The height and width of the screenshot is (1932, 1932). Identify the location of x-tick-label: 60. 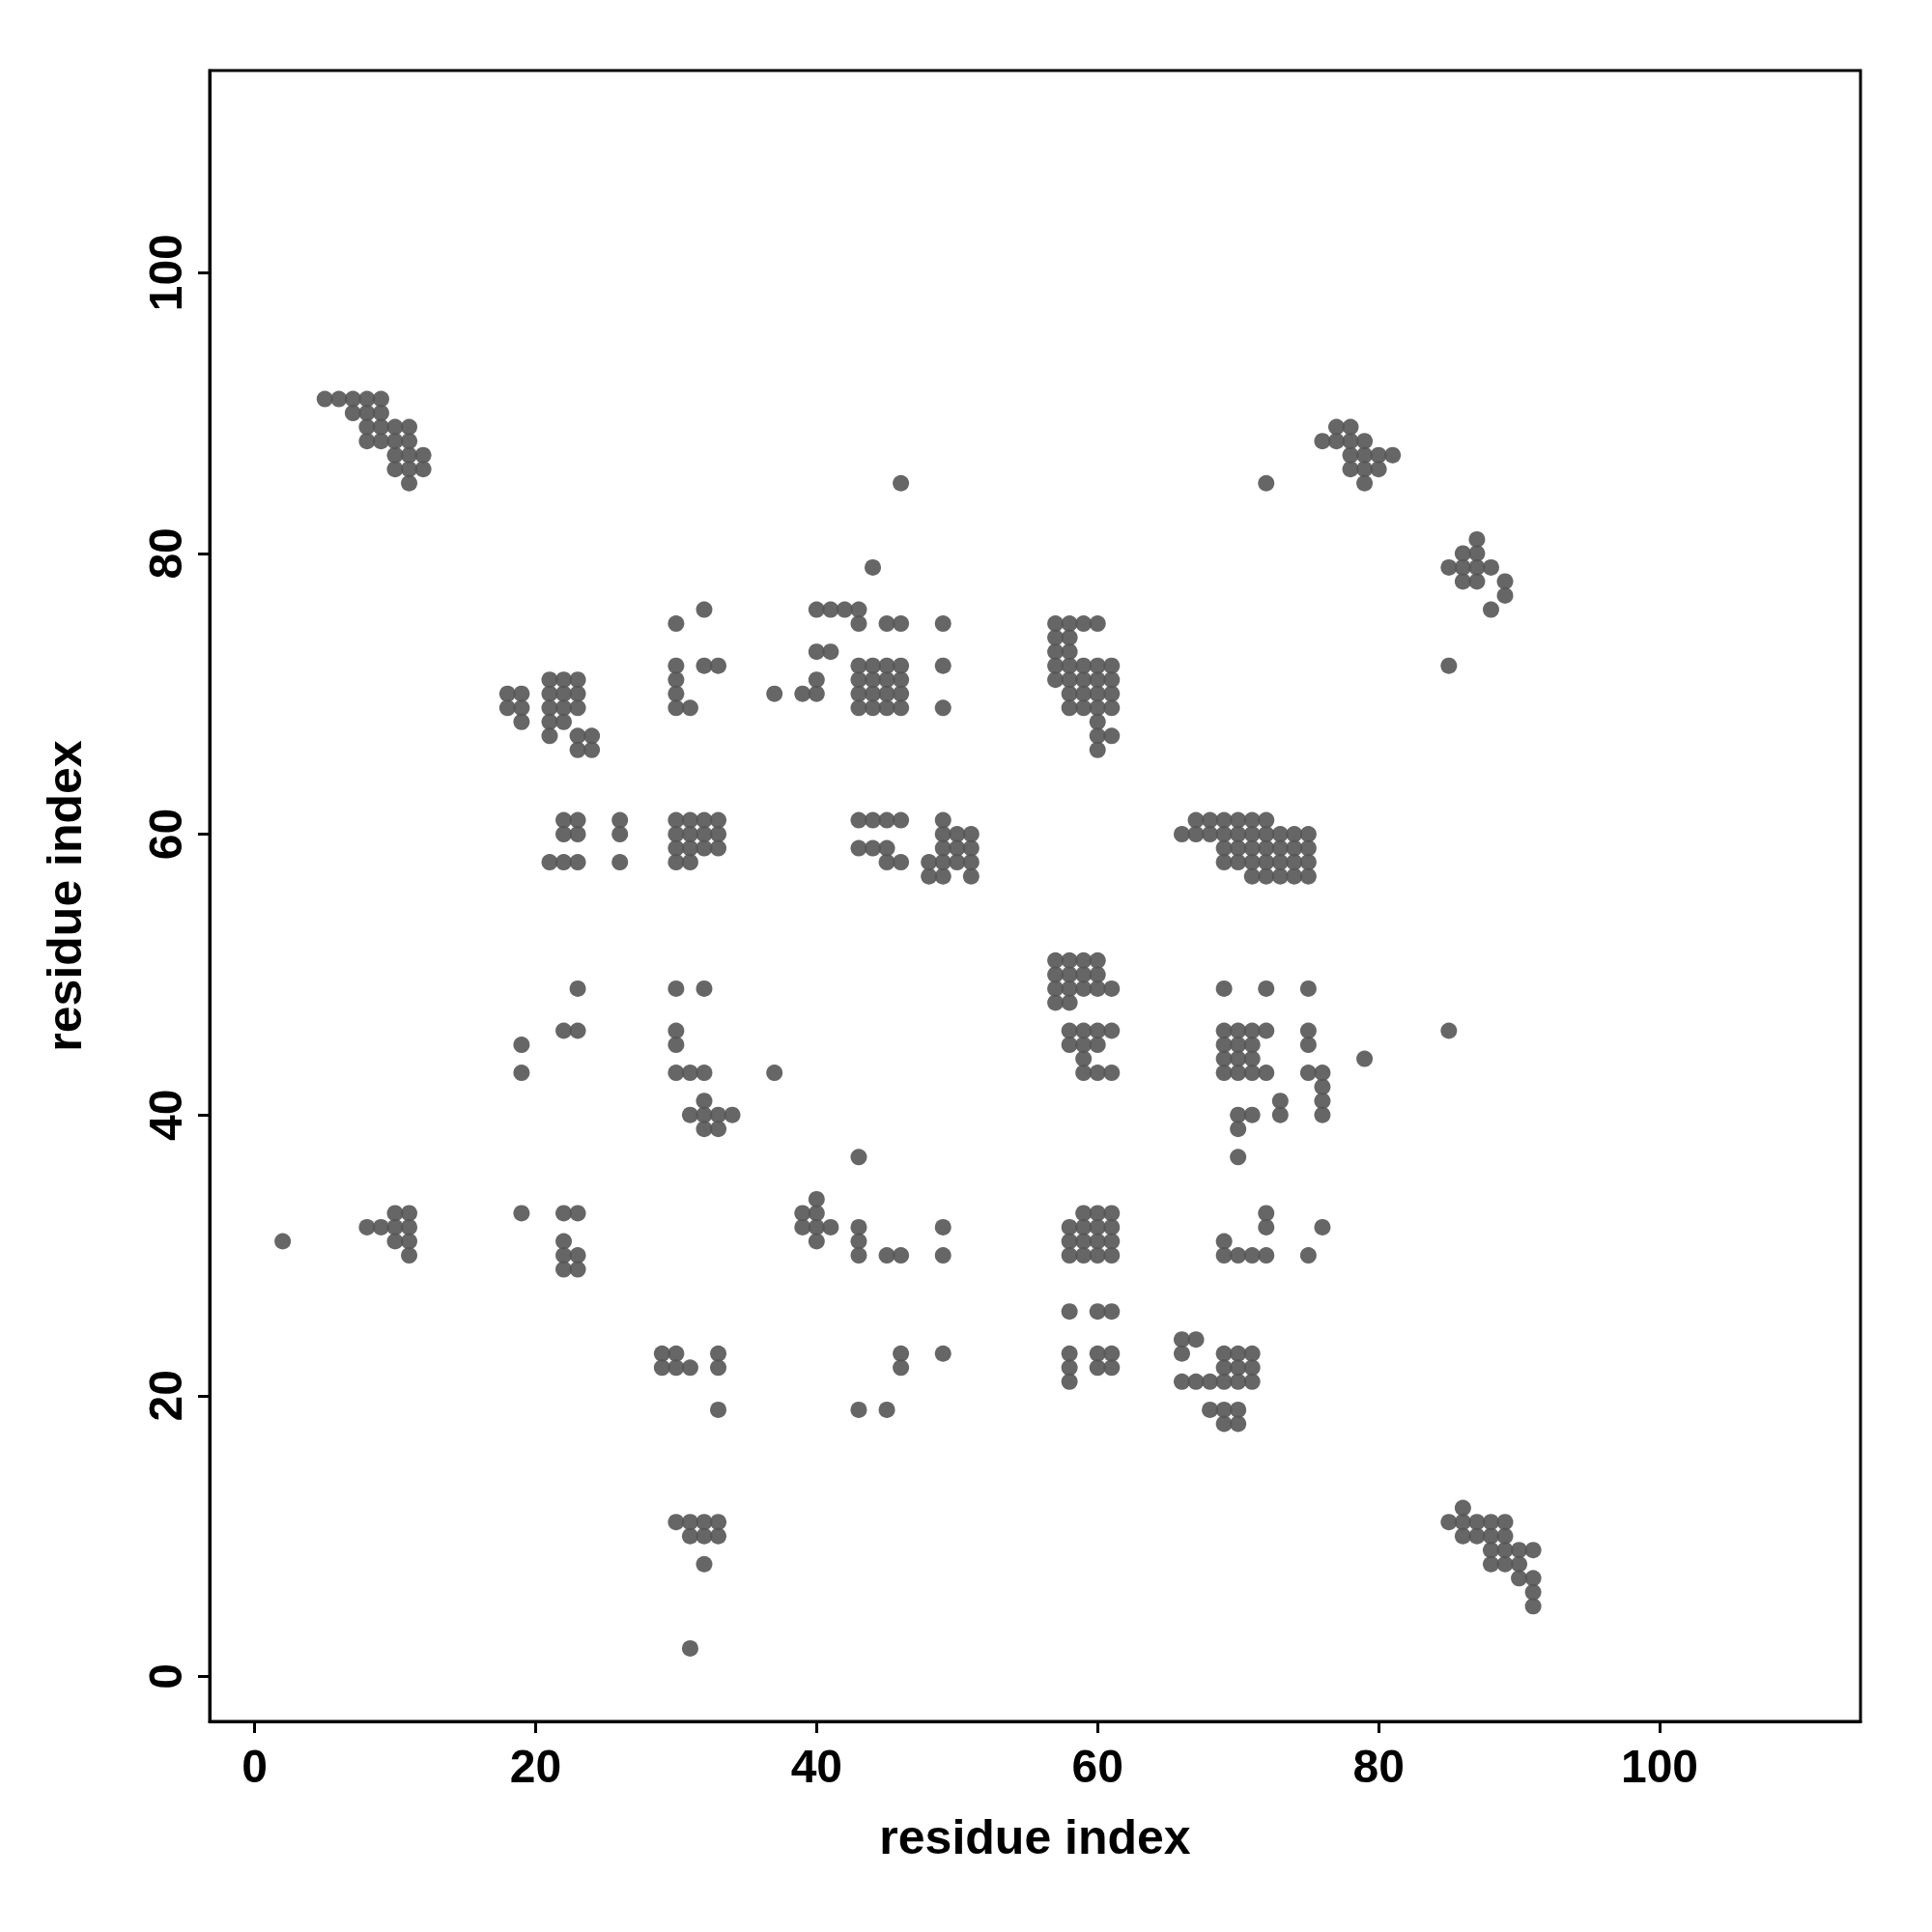
(1097, 1766).